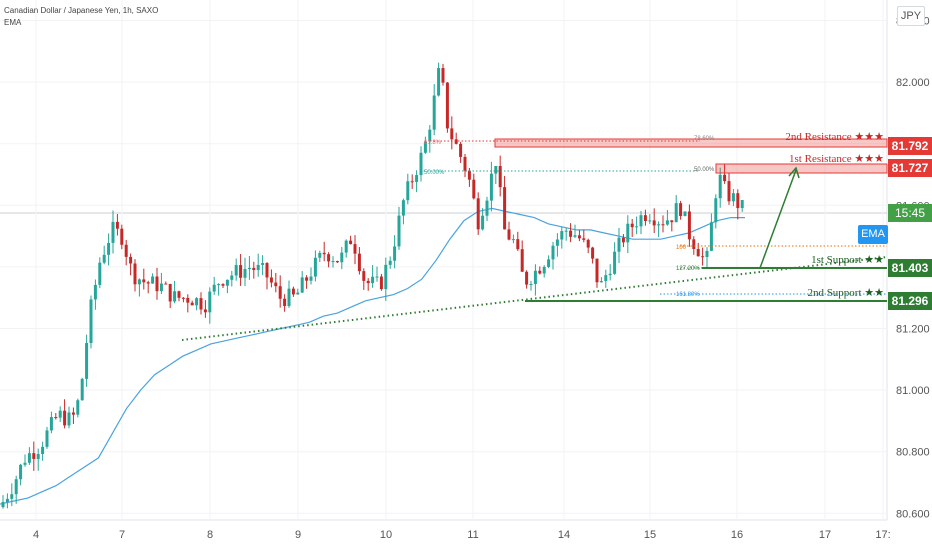 The image size is (932, 550). What do you see at coordinates (462, 535) in the screenshot?
I see `time-axis: 4 7 8 9 10 11 14 15 16 17 17:` at bounding box center [462, 535].